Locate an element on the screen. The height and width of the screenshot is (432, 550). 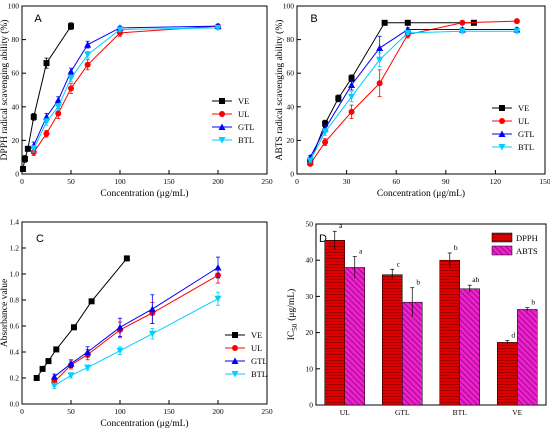
y-tick-label: 0.0 is located at coordinates (15, 404).